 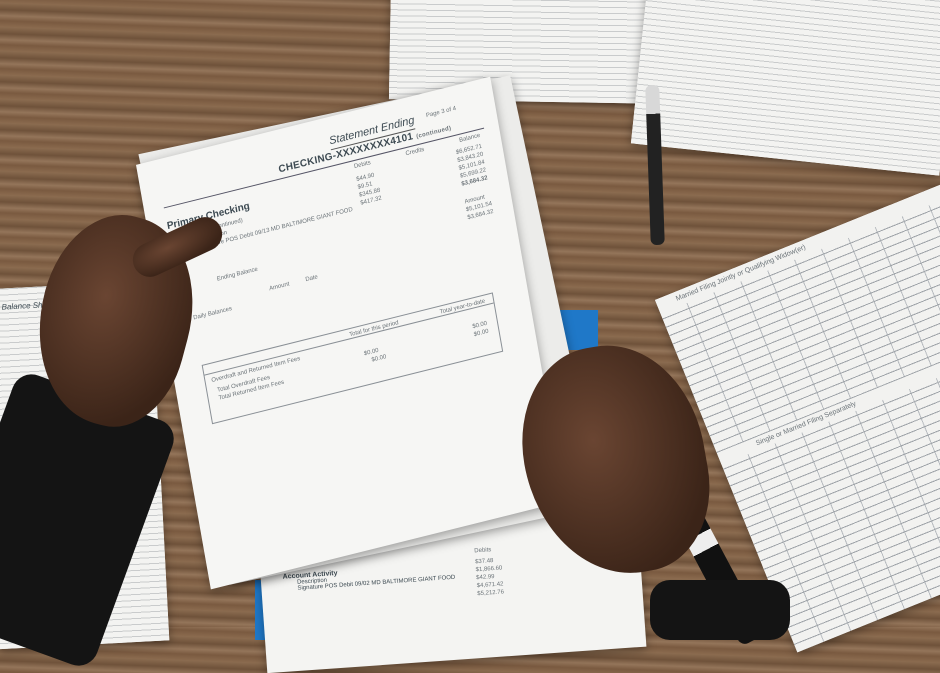 What do you see at coordinates (237, 274) in the screenshot?
I see `ending-balance-label: Ending Balance` at bounding box center [237, 274].